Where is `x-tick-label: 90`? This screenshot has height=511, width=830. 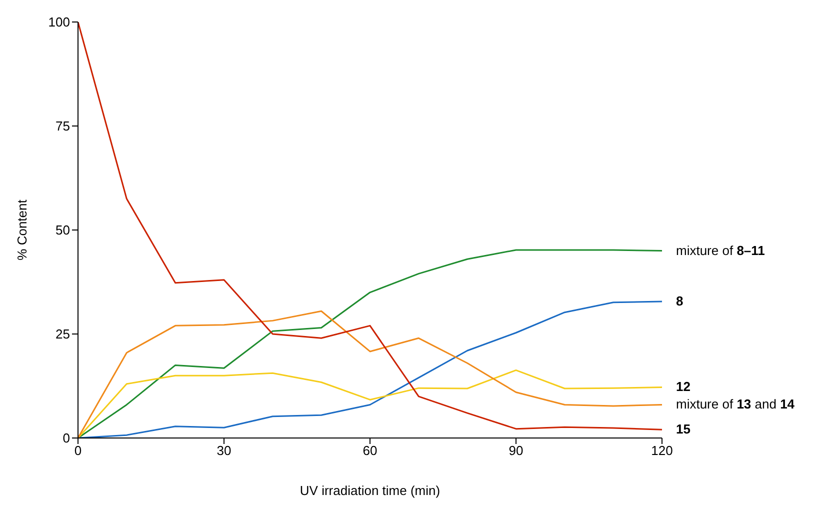
x-tick-label: 90 is located at coordinates (516, 450).